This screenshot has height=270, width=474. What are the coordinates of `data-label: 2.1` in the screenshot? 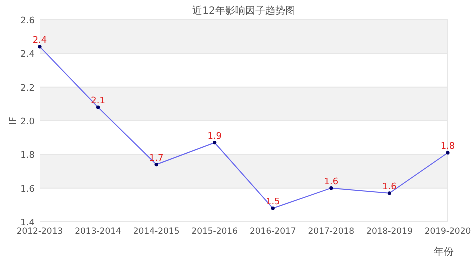 It's located at (98, 101).